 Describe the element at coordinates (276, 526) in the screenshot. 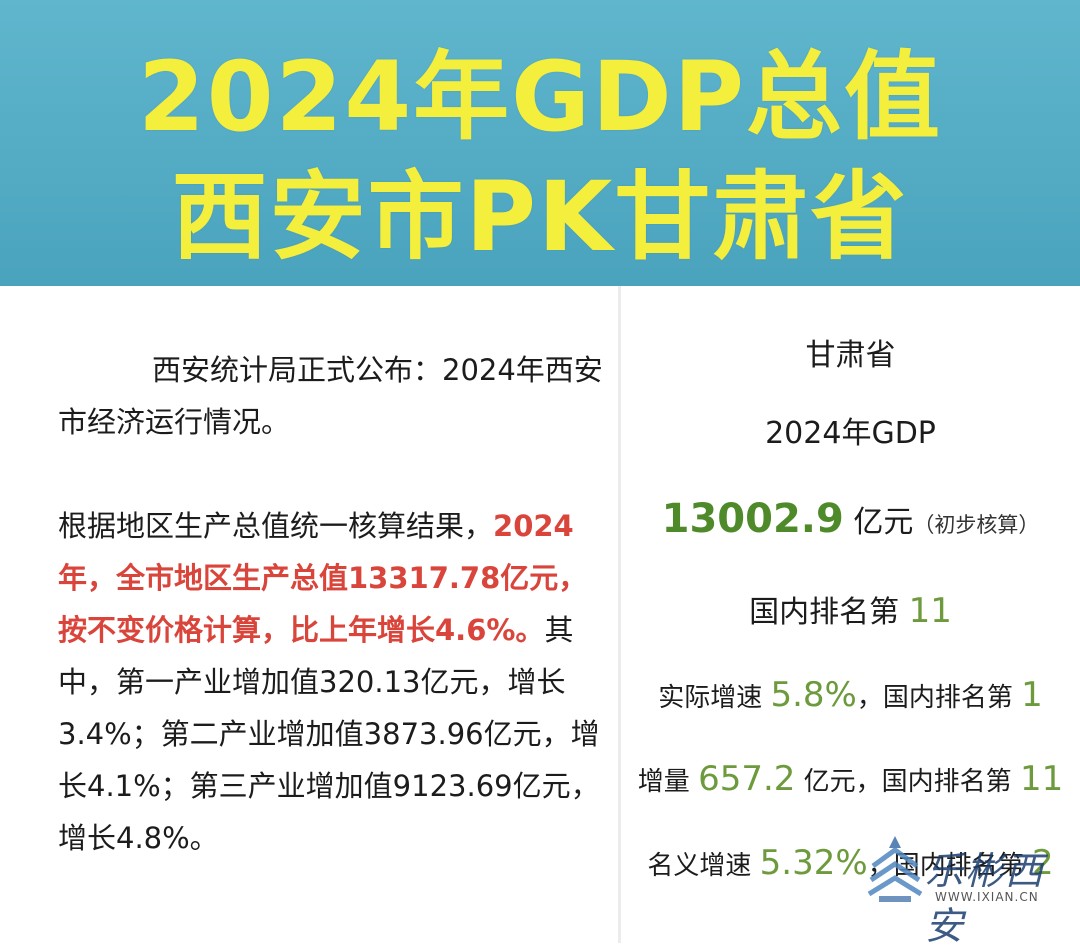

I see `gdp-detail-intro: 根据地区生产总值统一核算结果，` at that location.